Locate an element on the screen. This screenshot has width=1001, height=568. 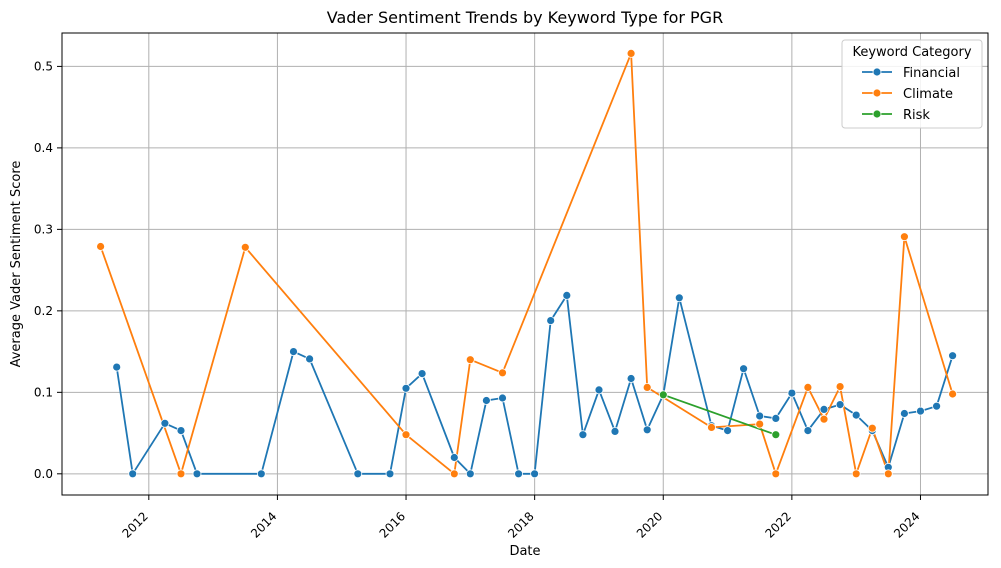
x-axis-label: Date is located at coordinates (524, 551).